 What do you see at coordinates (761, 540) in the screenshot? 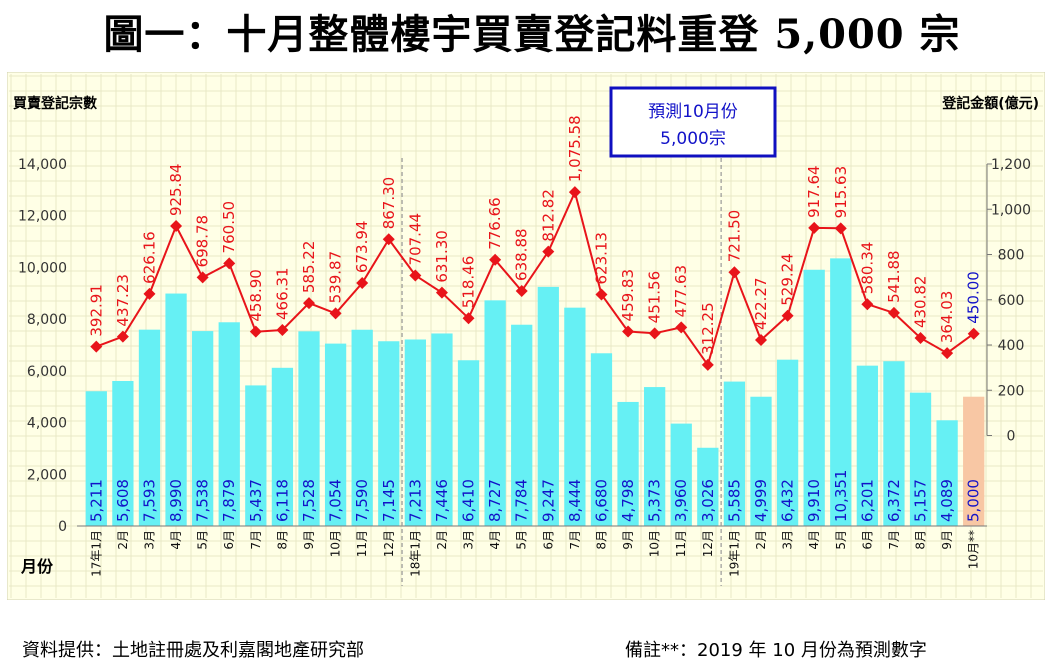
I see `x-tick-label: 2月` at bounding box center [761, 540].